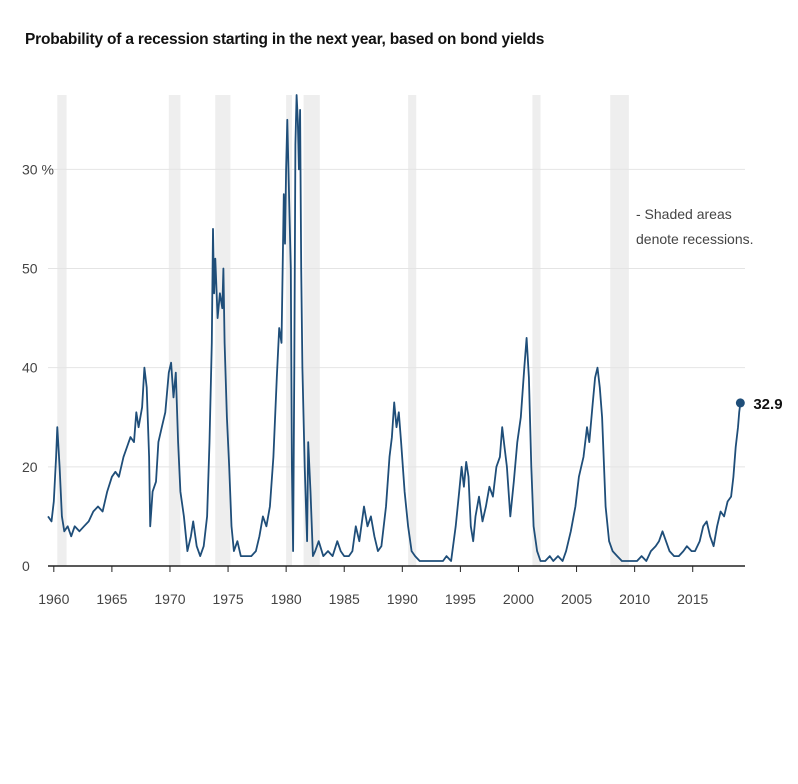 Image resolution: width=798 pixels, height=784 pixels. Describe the element at coordinates (684, 214) in the screenshot. I see `recession-note-line1: - Shaded areas` at that location.